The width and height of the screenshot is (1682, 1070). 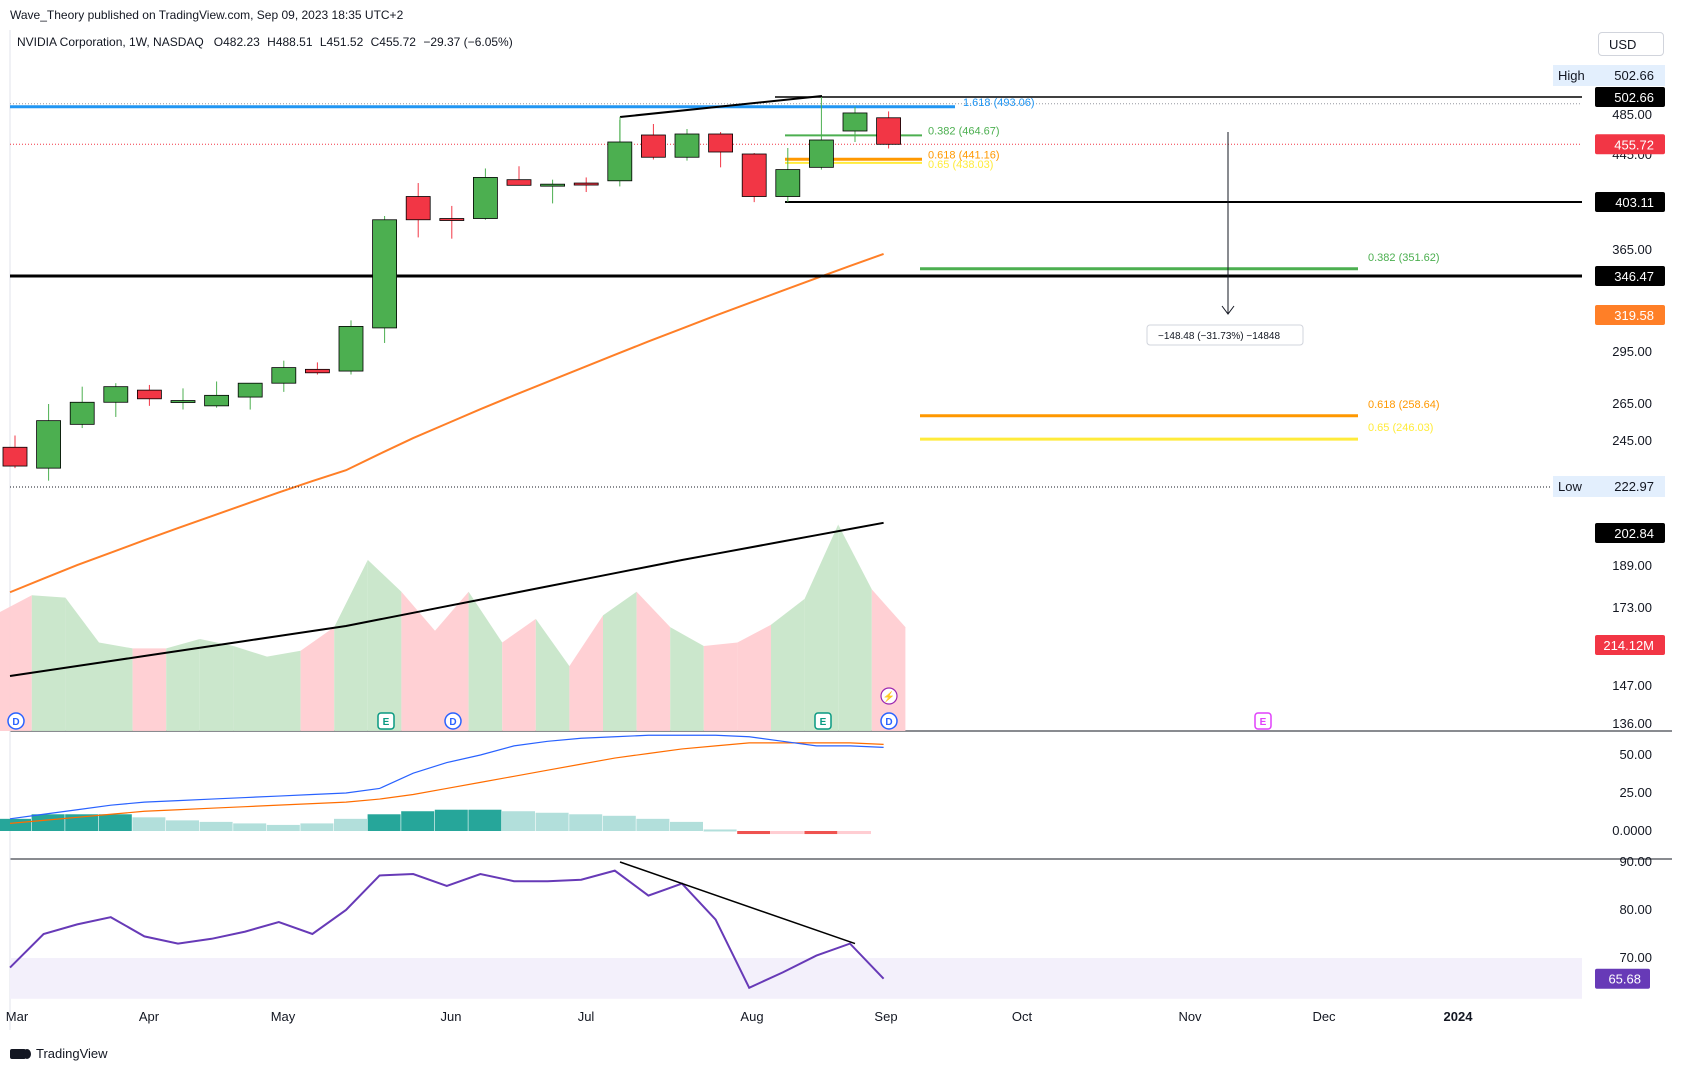 What do you see at coordinates (796, 978) in the screenshot?
I see `rsi-band` at bounding box center [796, 978].